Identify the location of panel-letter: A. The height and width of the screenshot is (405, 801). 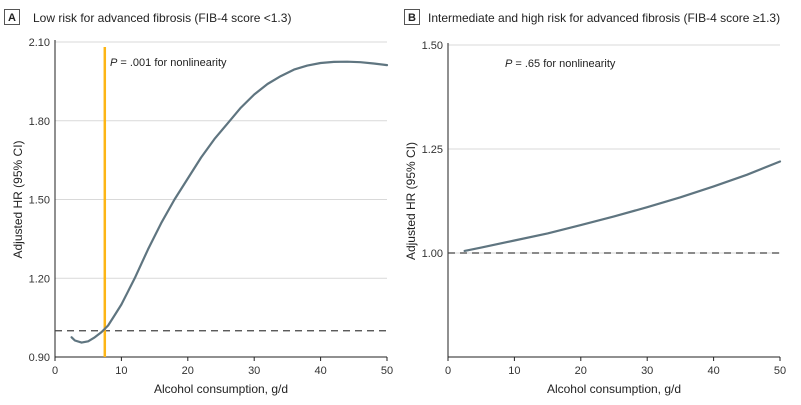
(12, 18).